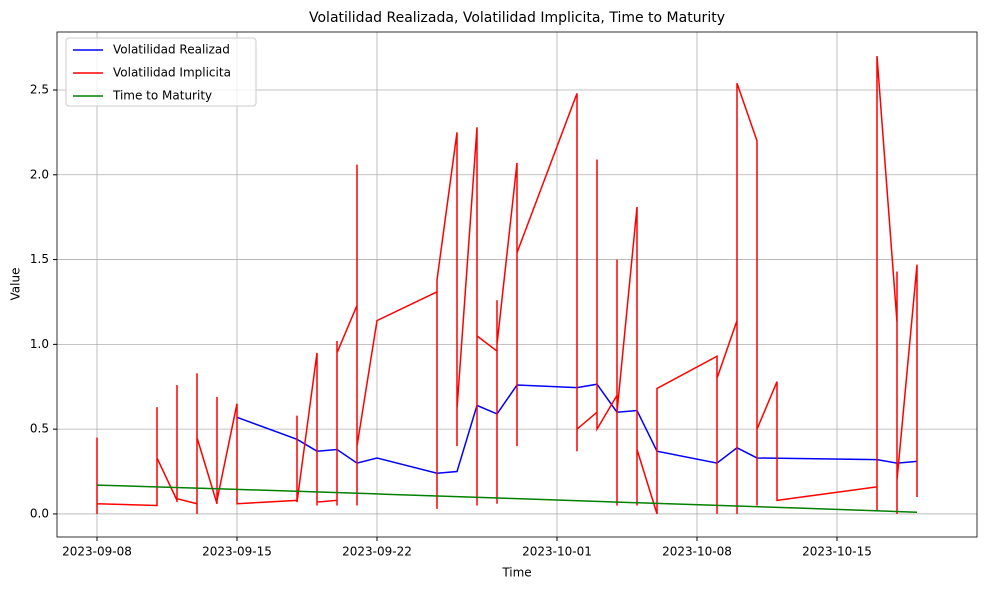 This screenshot has height=594, width=989. Describe the element at coordinates (162, 96) in the screenshot. I see `legend-label: Time to Maturity` at that location.